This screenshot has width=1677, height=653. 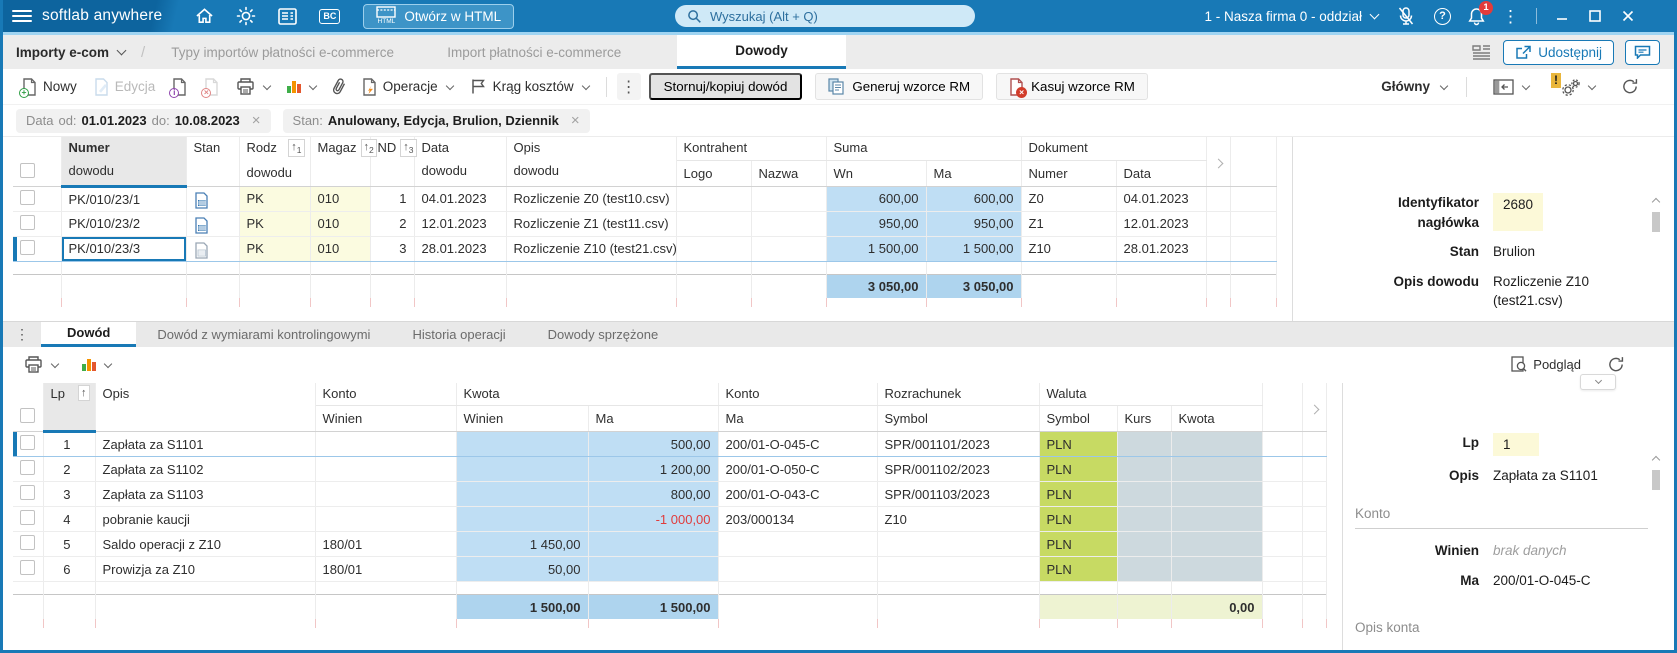 What do you see at coordinates (1161, 248) in the screenshot?
I see `cell-dok-data: 28.01.2023` at bounding box center [1161, 248].